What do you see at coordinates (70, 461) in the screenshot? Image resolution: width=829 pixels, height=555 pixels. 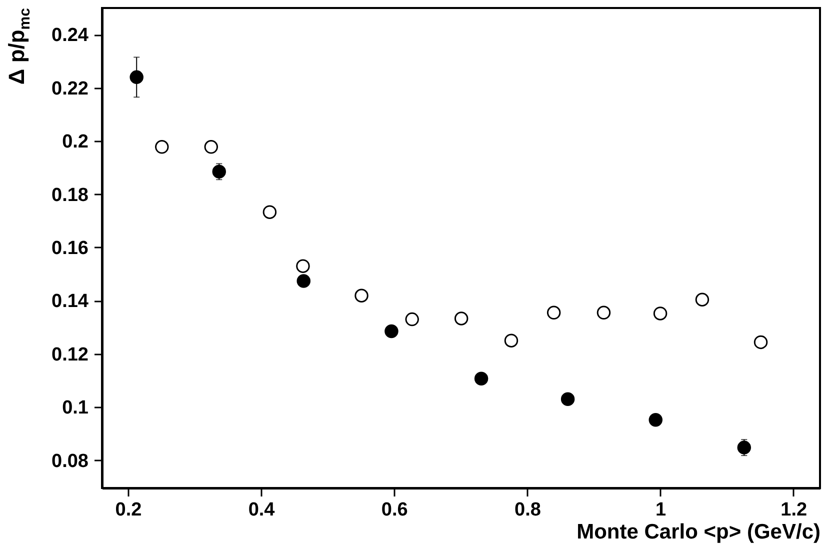 I see `y-tick-label: 0.08` at bounding box center [70, 461].